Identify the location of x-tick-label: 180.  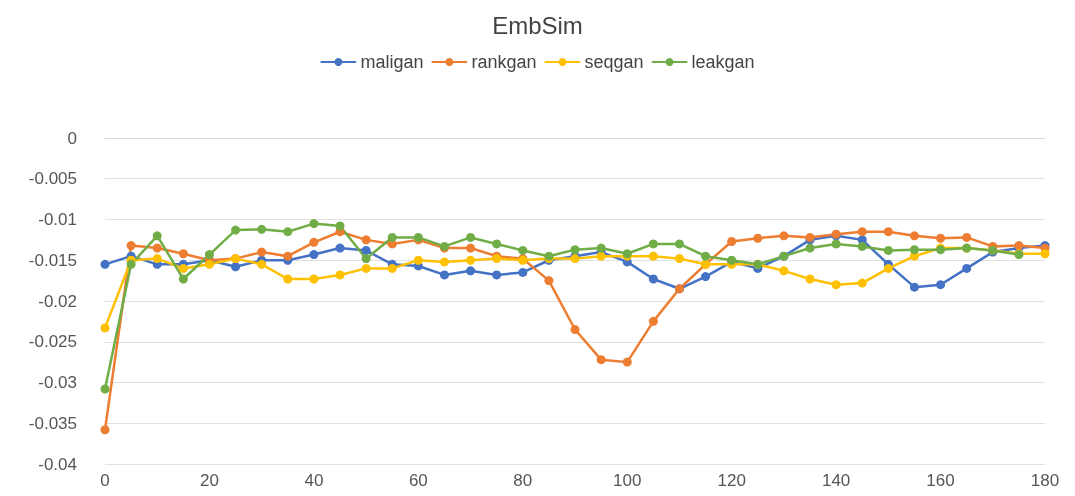
(1045, 480).